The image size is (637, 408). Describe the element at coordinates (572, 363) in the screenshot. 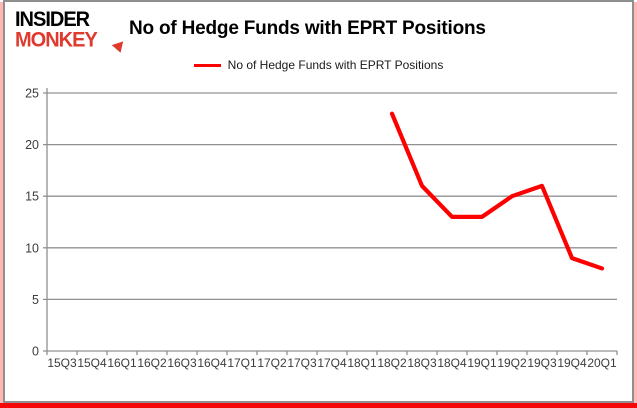

I see `x-tick-label: 19Q4` at that location.